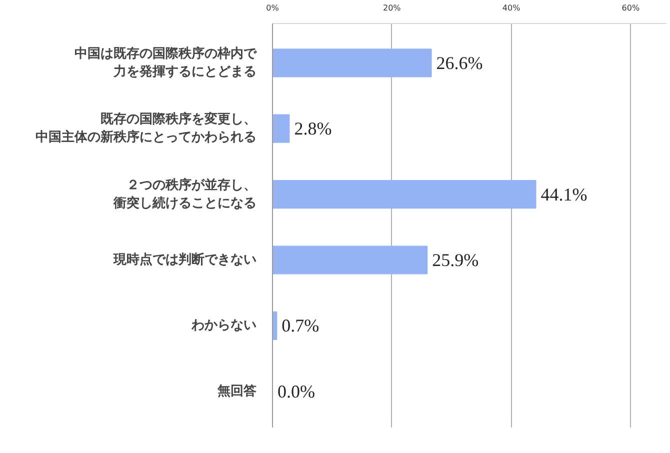 The width and height of the screenshot is (670, 453). I want to click on data-label: 25.9%, so click(455, 260).